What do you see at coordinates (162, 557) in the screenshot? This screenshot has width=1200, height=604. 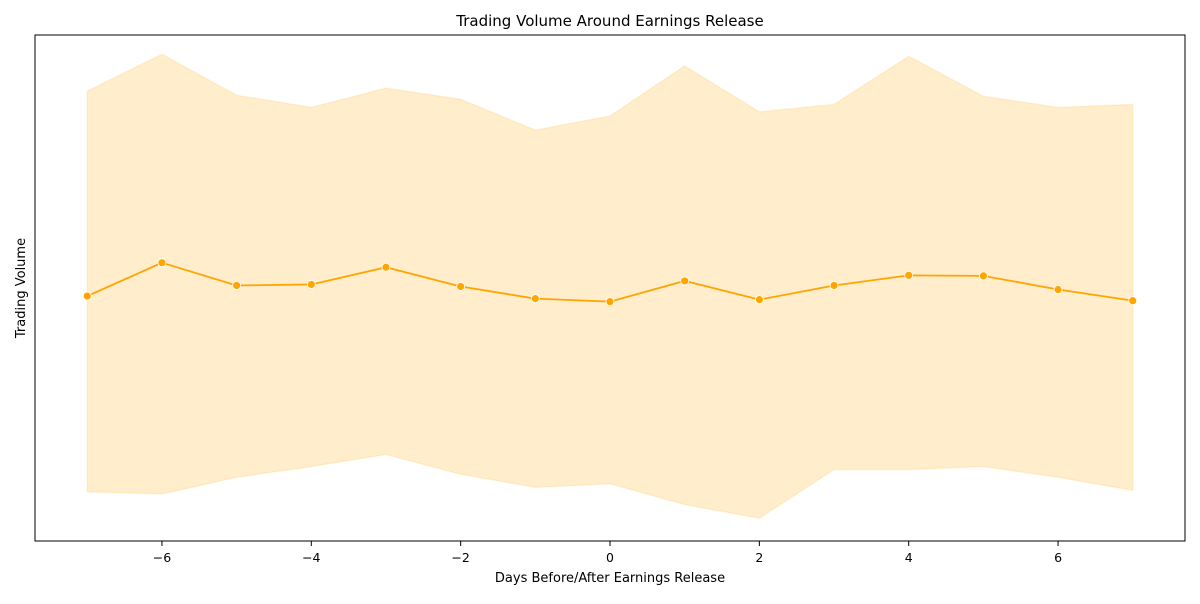 I see `x-tick-label: −6` at bounding box center [162, 557].